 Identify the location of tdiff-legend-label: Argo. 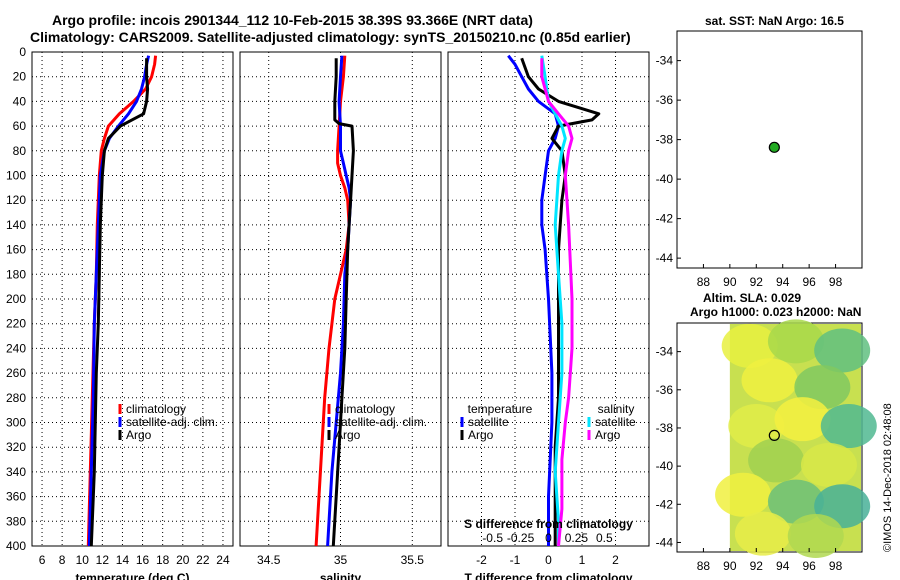
(481, 435).